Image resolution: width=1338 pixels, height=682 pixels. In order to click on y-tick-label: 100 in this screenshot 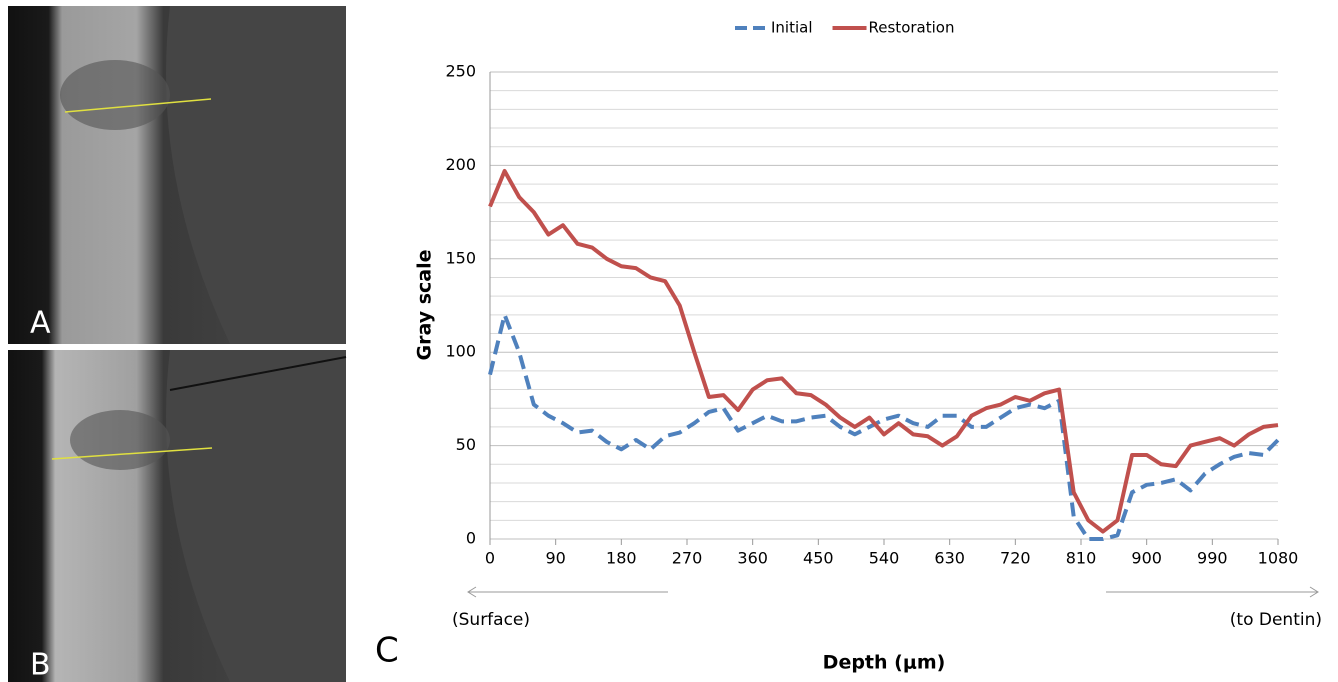, I will do `click(460, 351)`.